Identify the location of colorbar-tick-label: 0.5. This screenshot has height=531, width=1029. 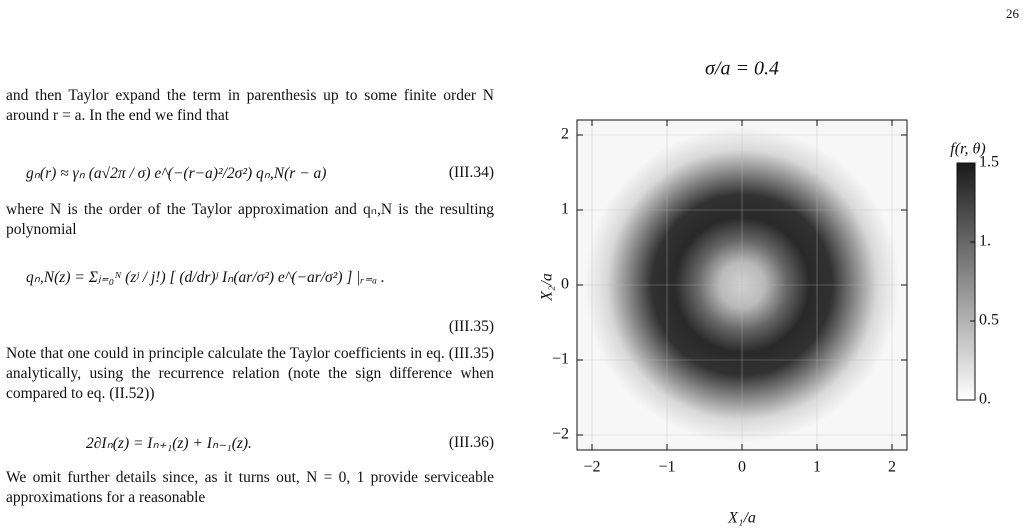
(989, 320).